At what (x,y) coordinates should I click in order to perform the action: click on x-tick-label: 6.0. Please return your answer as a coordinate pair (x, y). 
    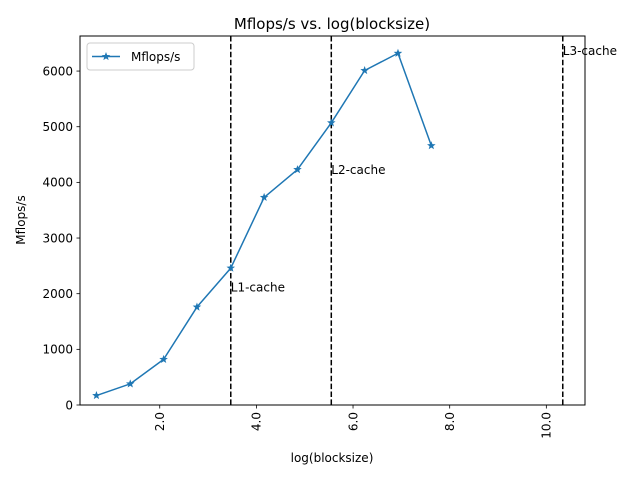
    Looking at the image, I should click on (353, 421).